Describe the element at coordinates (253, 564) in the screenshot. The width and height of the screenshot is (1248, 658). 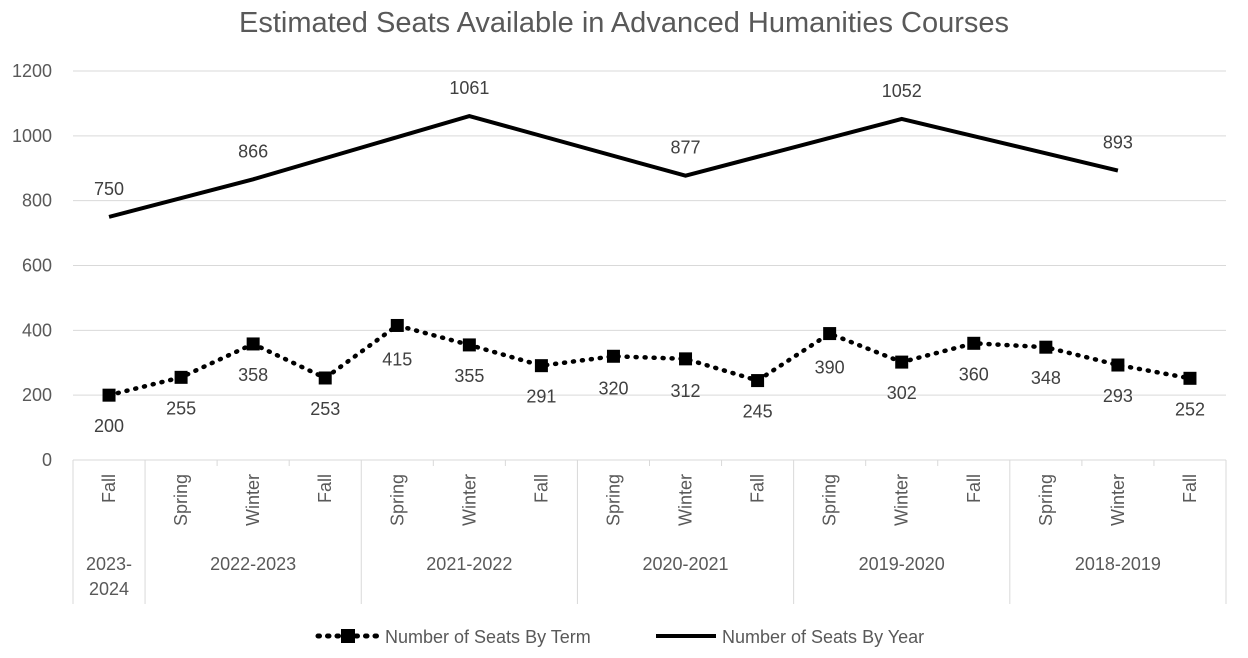
I see `year-group-label: 2022-2023` at that location.